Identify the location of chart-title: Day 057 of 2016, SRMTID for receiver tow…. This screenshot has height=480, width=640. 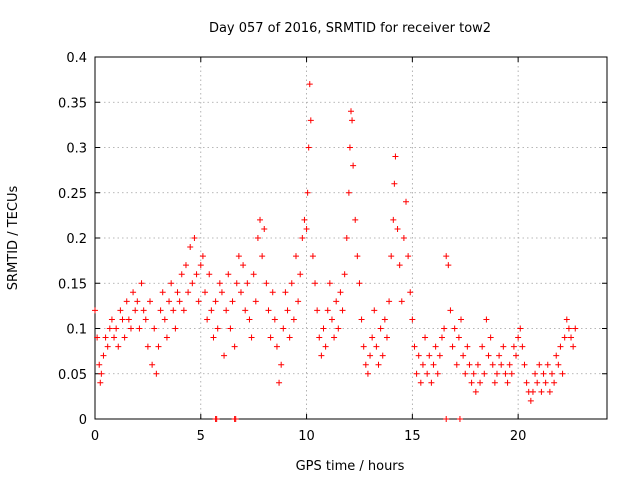
(350, 28).